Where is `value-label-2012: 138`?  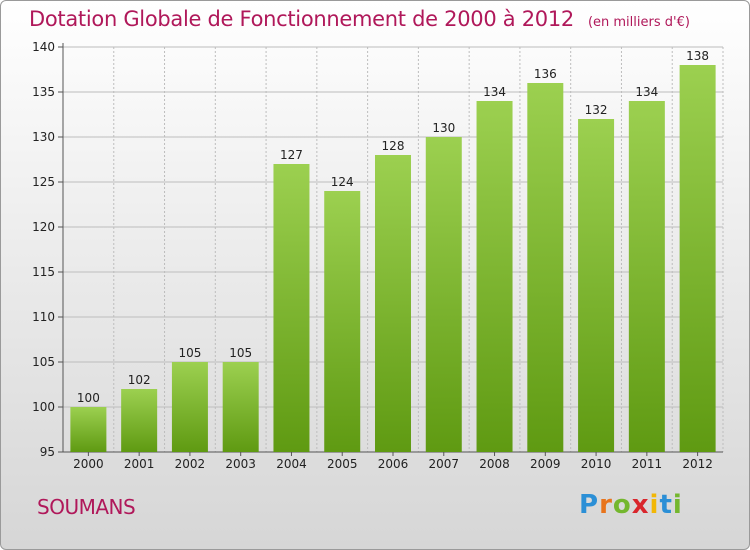 value-label-2012: 138 is located at coordinates (697, 56).